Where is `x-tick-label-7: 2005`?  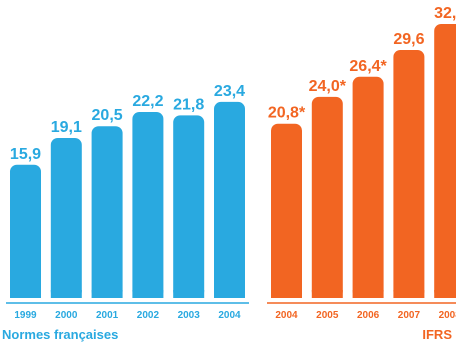
x-tick-label-7: 2005 is located at coordinates (327, 315).